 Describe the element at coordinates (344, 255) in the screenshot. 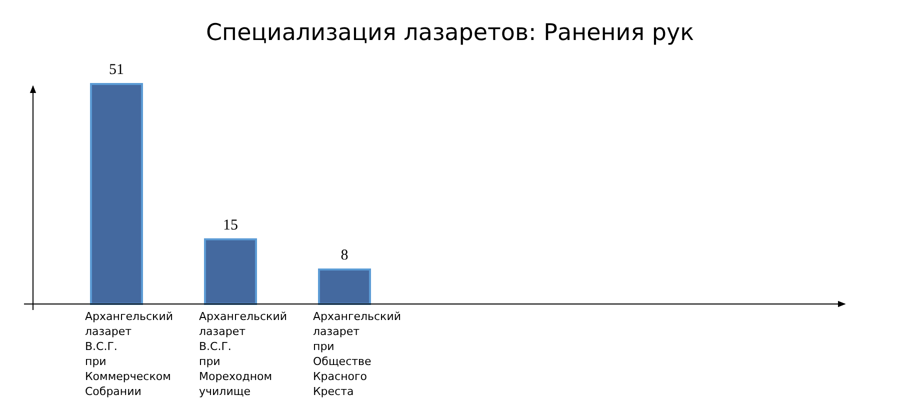

I see `data-label: 8` at that location.